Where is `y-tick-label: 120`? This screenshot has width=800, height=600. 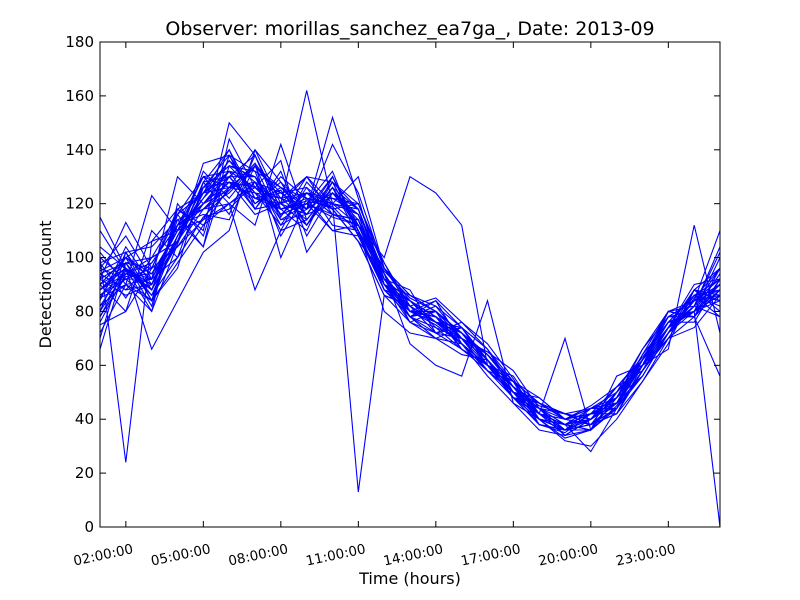 y-tick-label: 120 is located at coordinates (79, 204).